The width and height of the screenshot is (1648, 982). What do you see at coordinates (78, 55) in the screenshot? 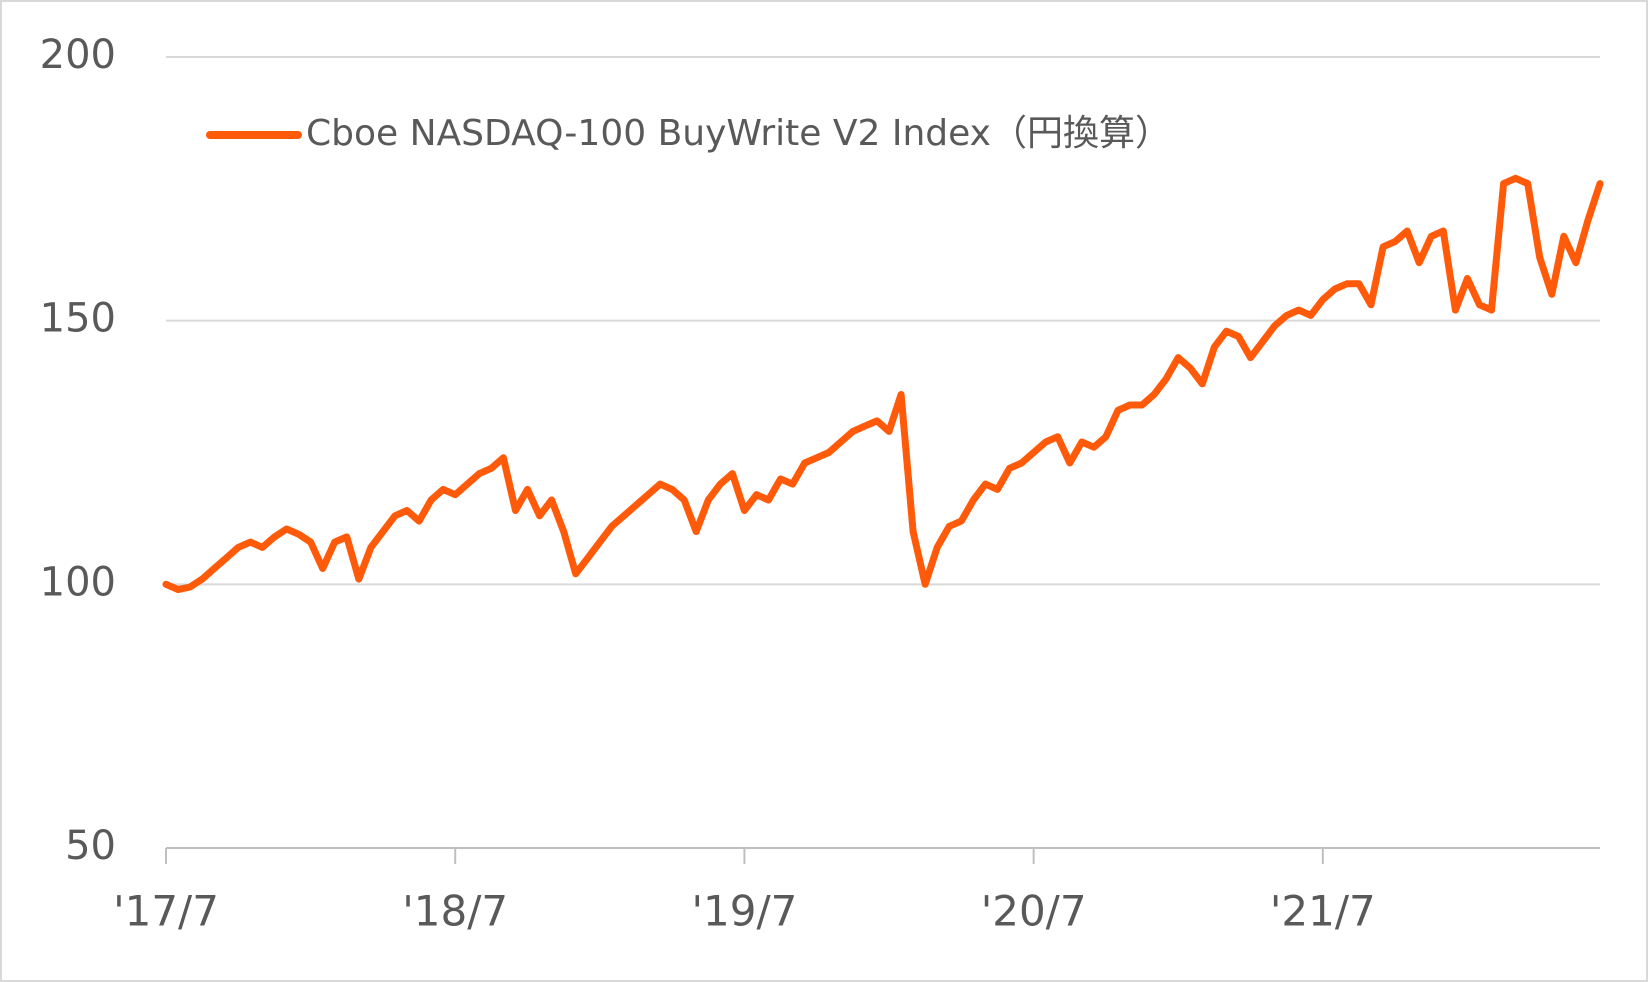
I see `y-tick-label: 200` at bounding box center [78, 55].